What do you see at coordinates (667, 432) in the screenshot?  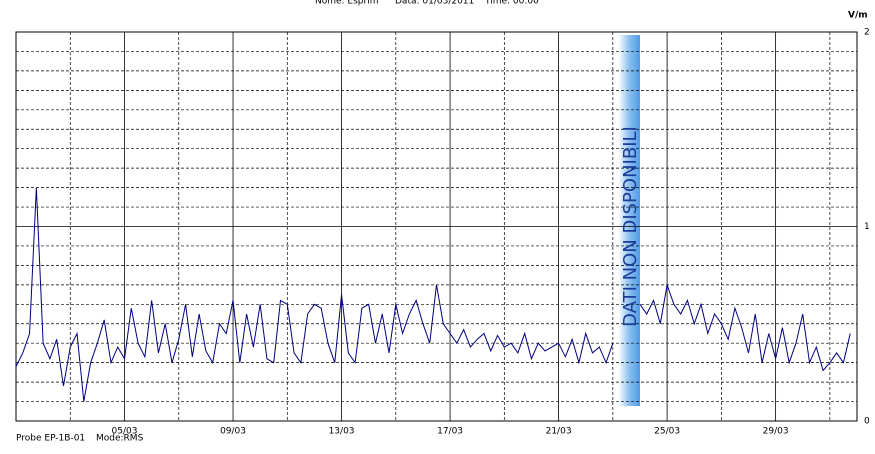 I see `x-tick-label: 25/03` at bounding box center [667, 432].